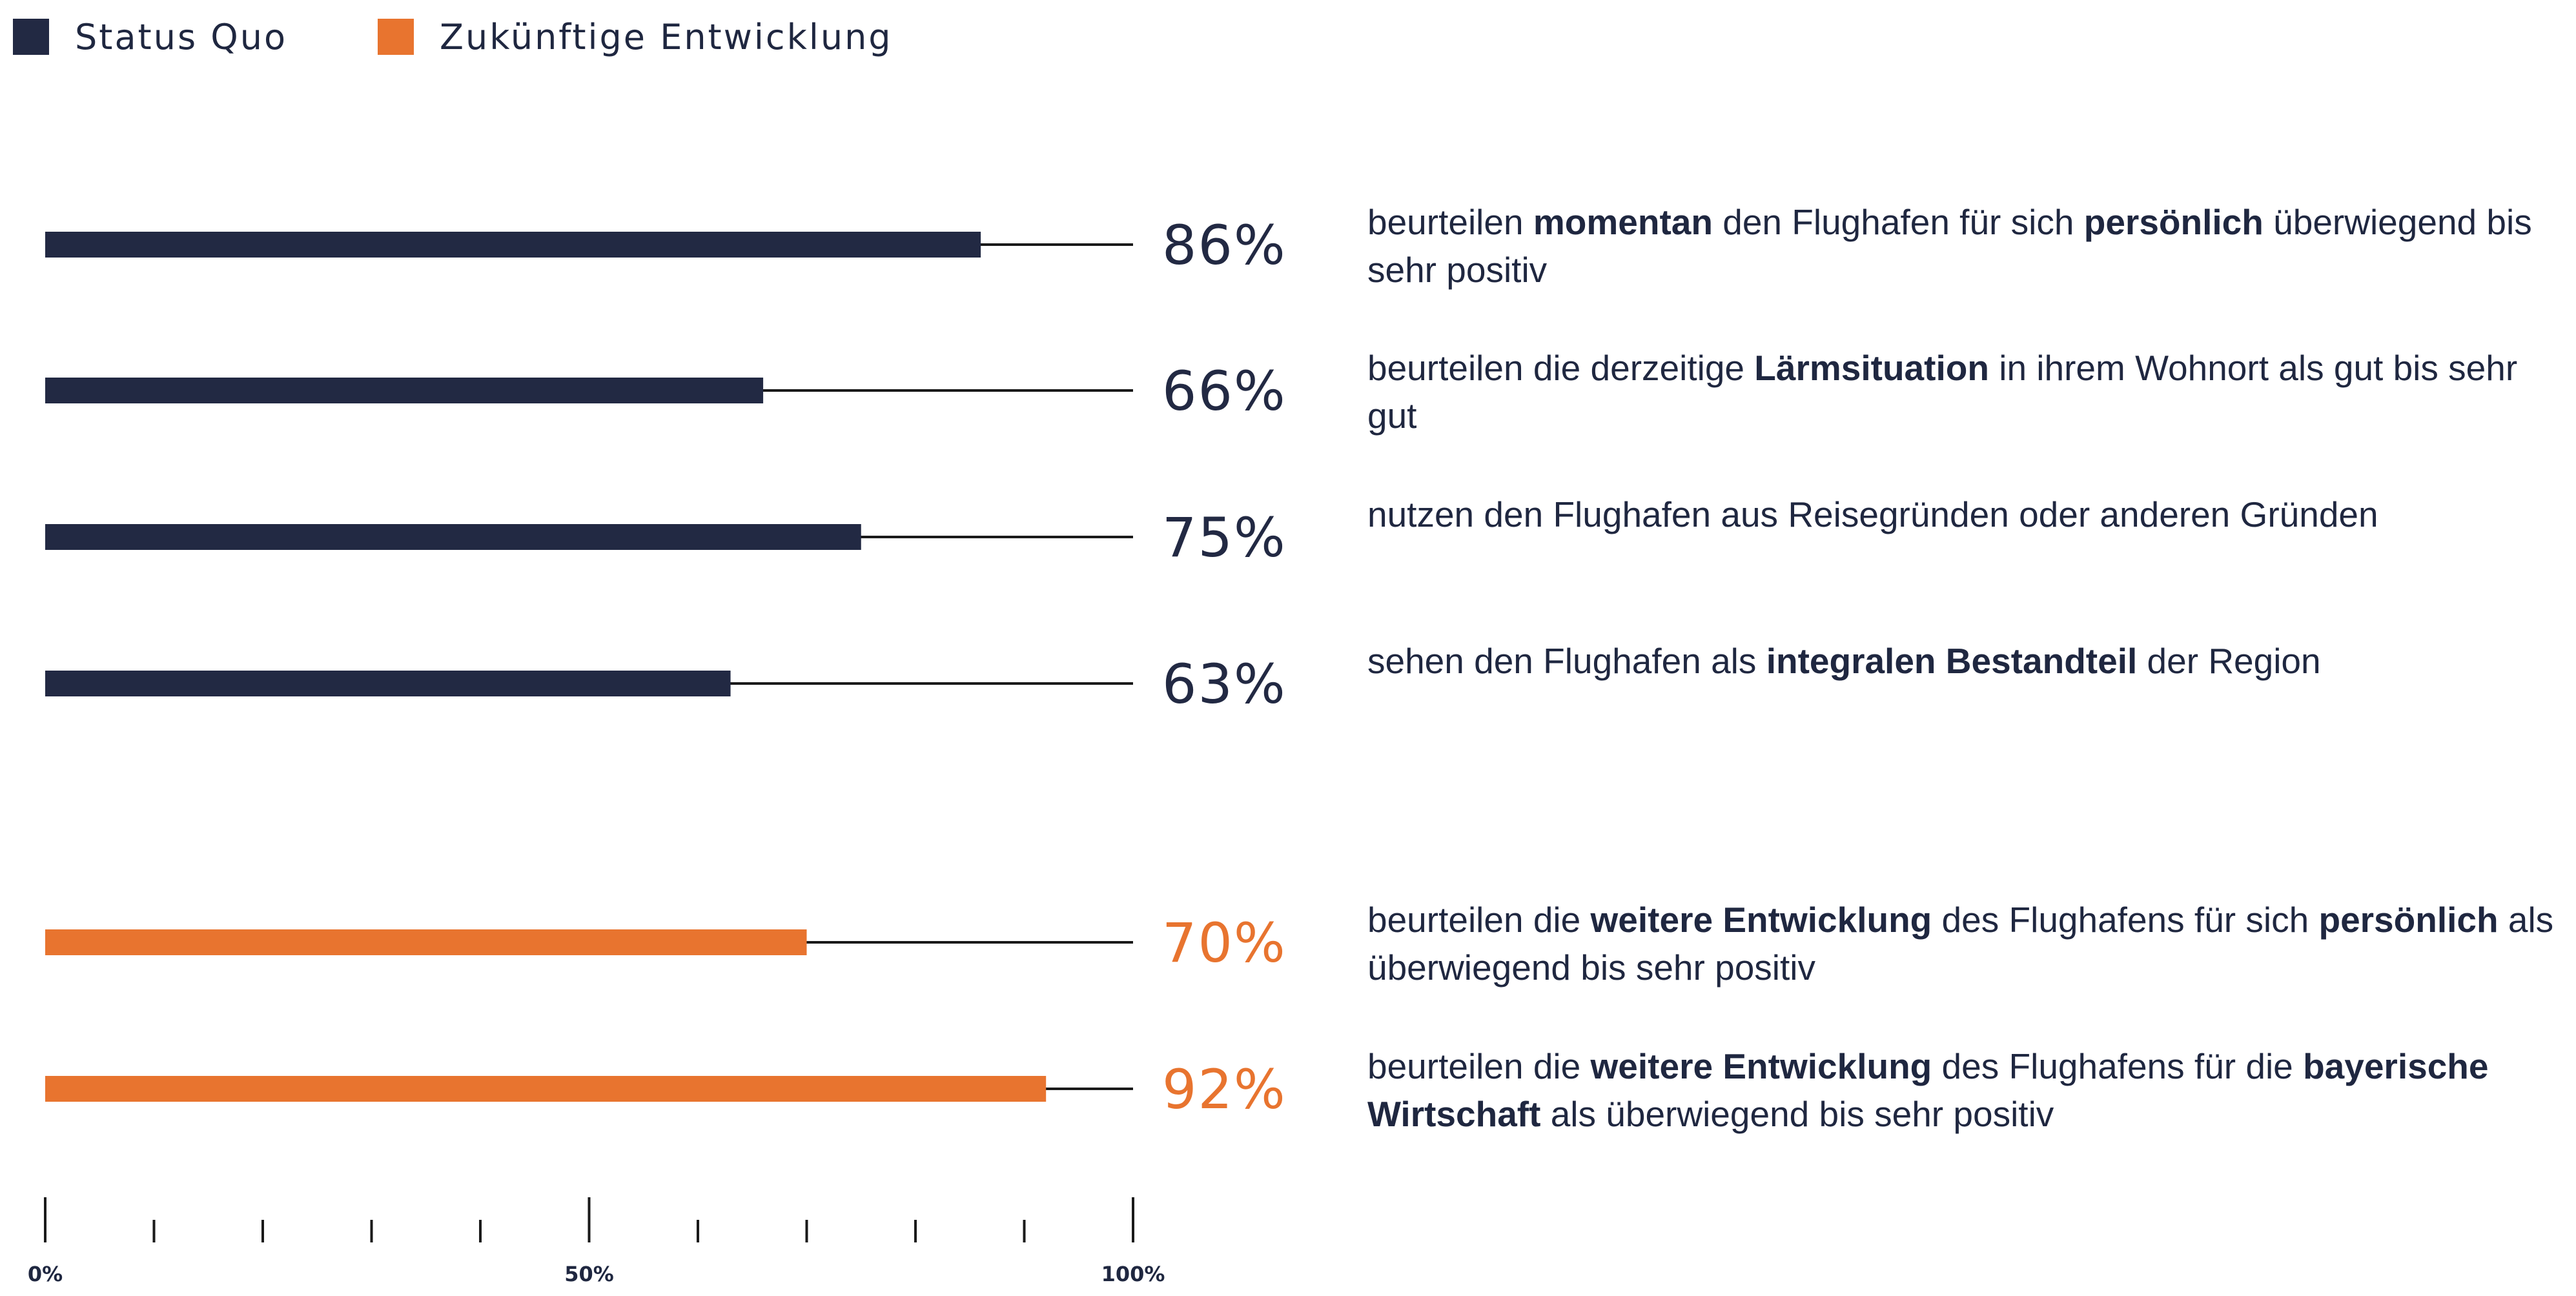  What do you see at coordinates (667, 36) in the screenshot?
I see `legend-label-zukuenftige-entwicklung: Zukünftige Entwicklung` at bounding box center [667, 36].